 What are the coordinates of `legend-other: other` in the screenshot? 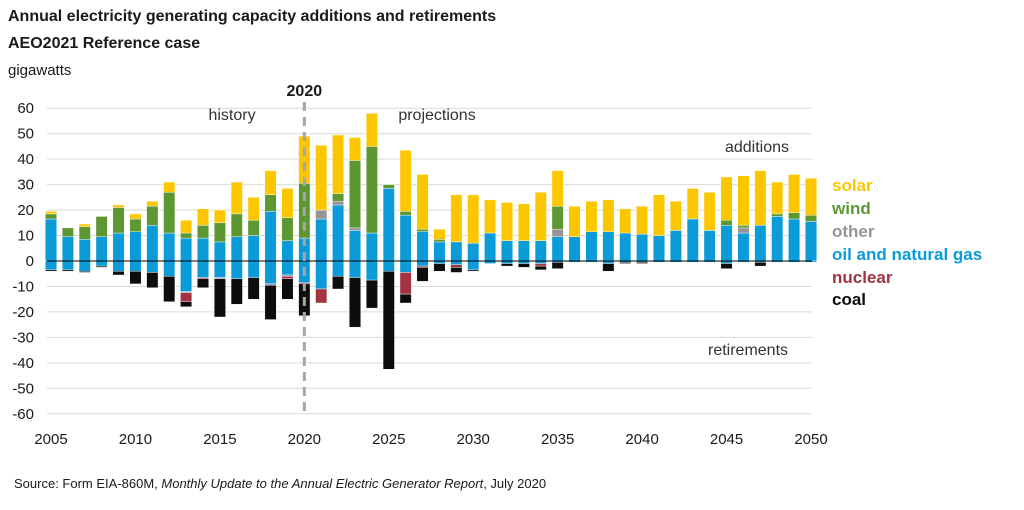 It's located at (853, 231).